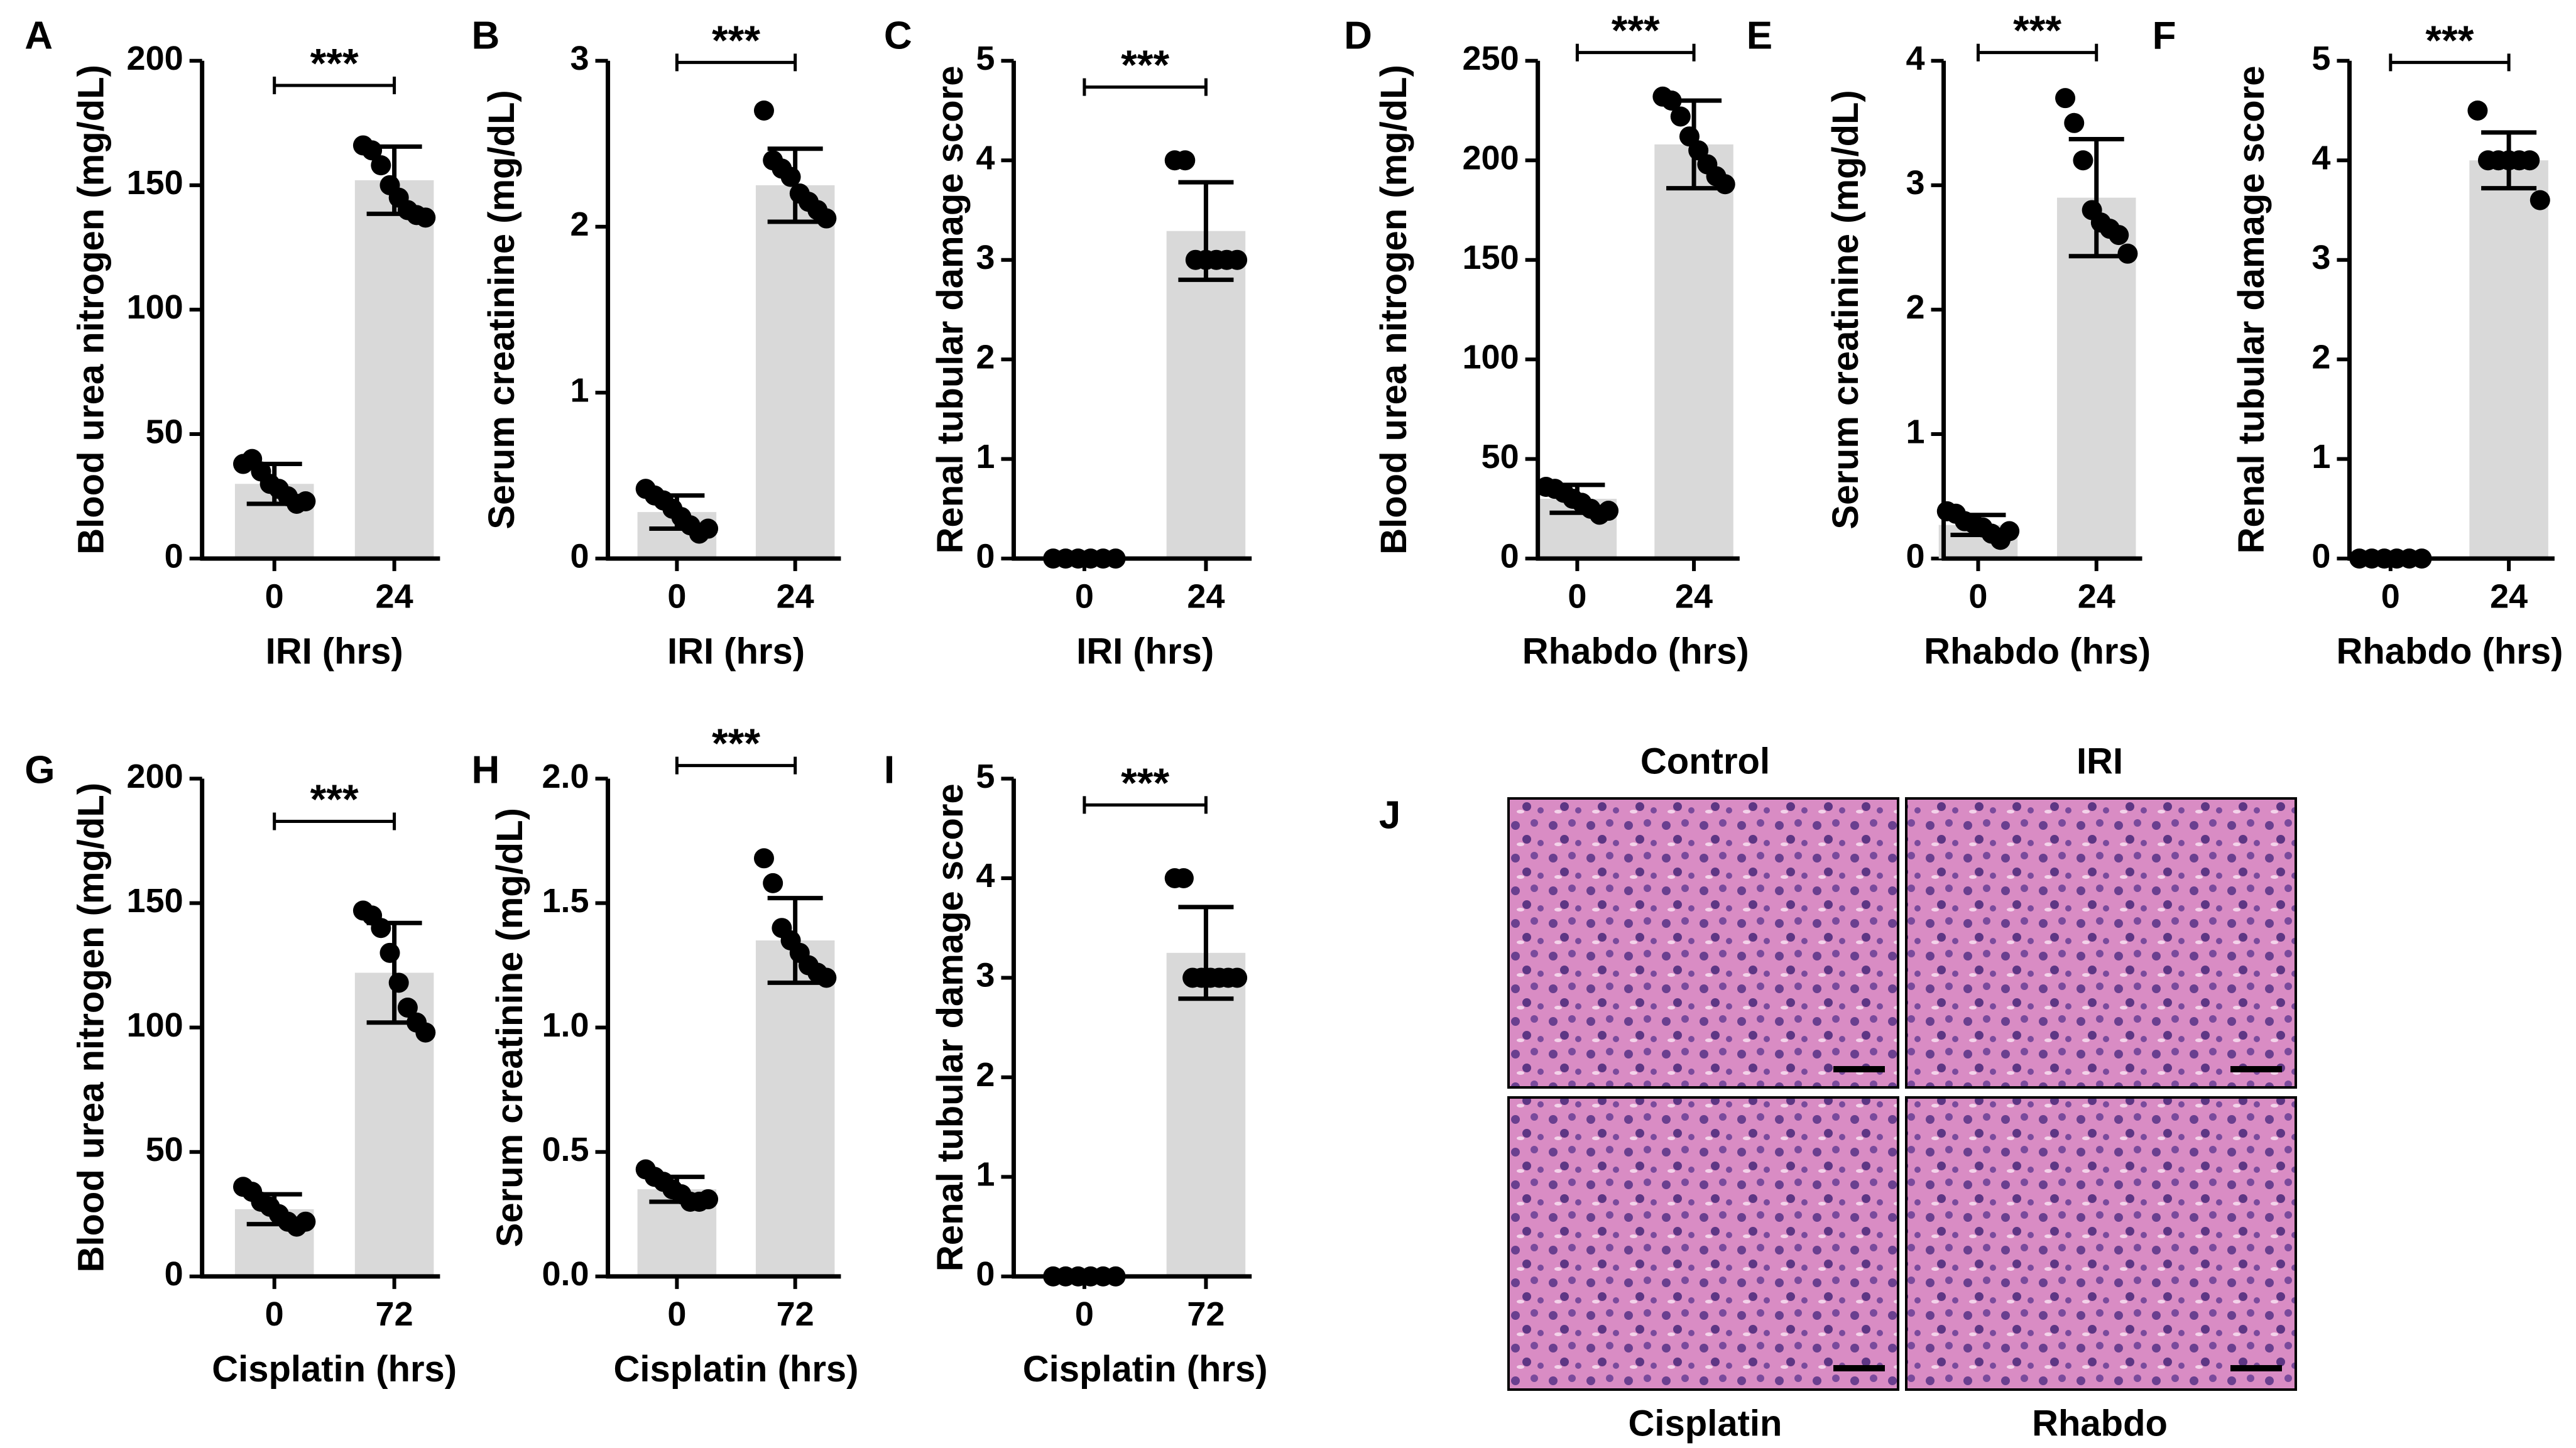 This screenshot has width=2576, height=1448. I want to click on y-axis-title: Serum creatinine (mg/dL), so click(502, 309).